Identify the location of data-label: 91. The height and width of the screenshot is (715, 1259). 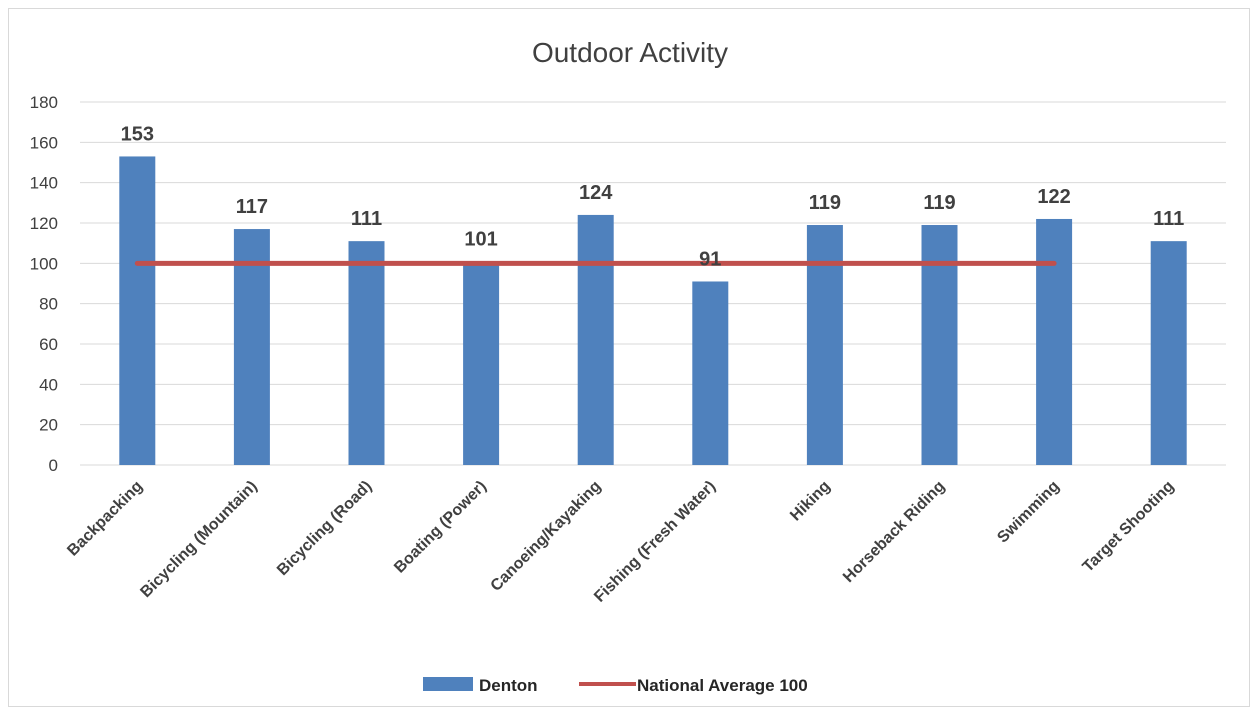
(710, 259).